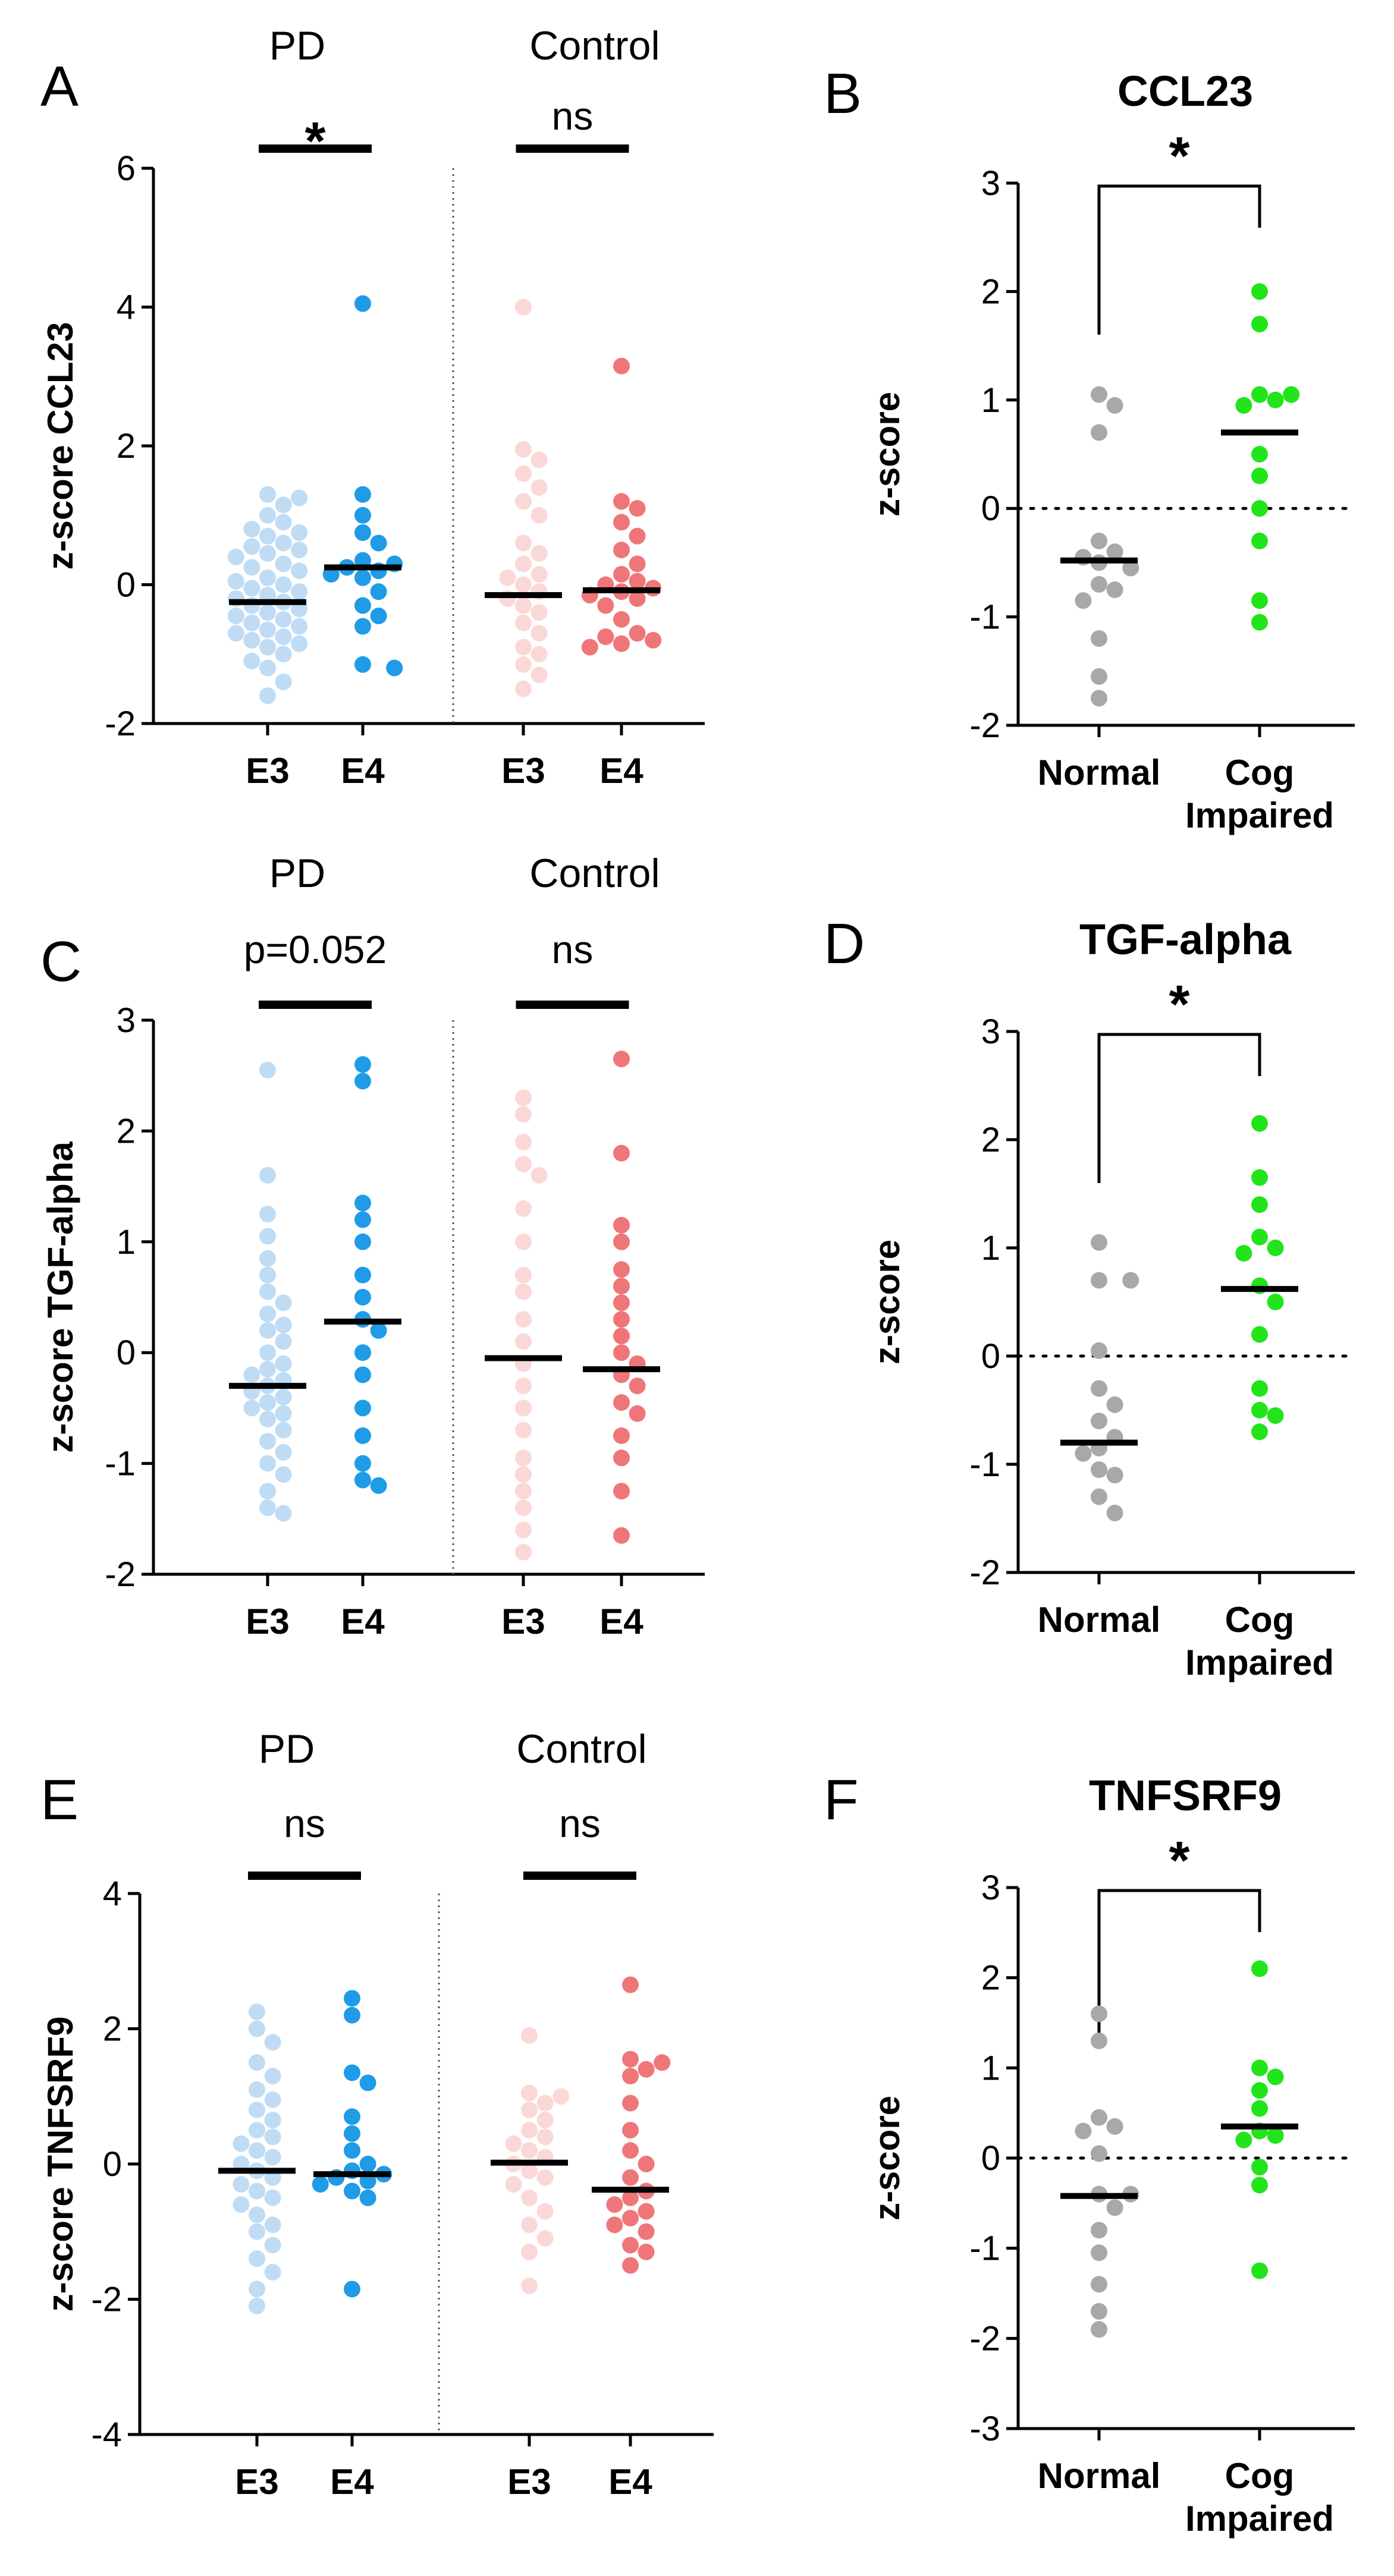 Image resolution: width=1394 pixels, height=2576 pixels. I want to click on panel-b: B -2 -1 0 1 2 3 Normal Cog Impaired z-score CCL23 *, so click(1090, 448).